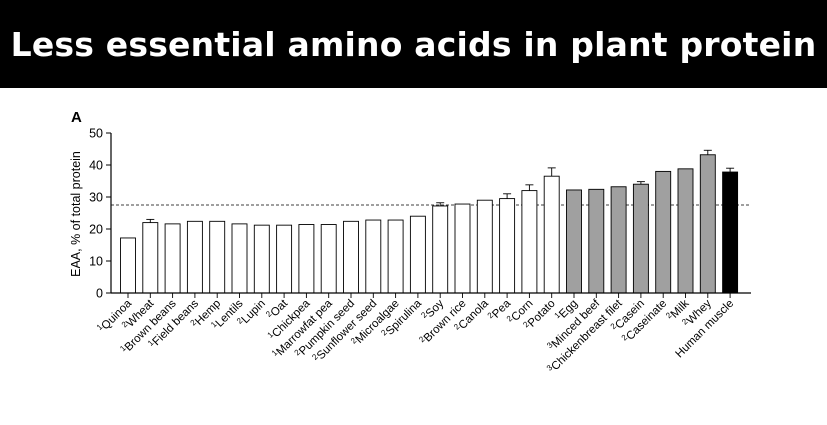 This screenshot has width=827, height=425. I want to click on panel-label: A, so click(76, 117).